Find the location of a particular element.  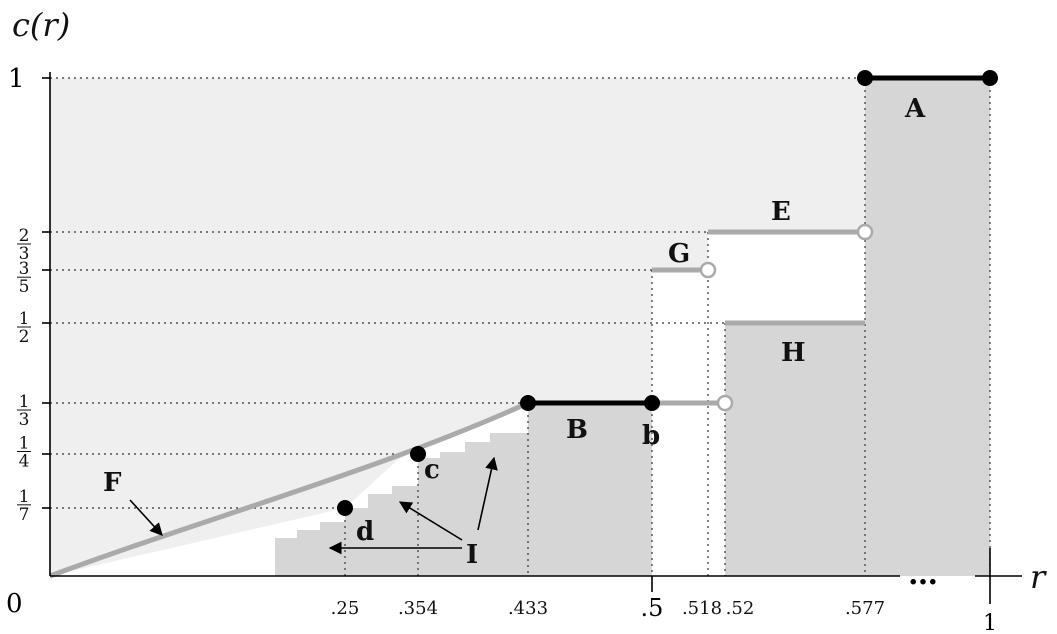

open-point-E is located at coordinates (865, 232).